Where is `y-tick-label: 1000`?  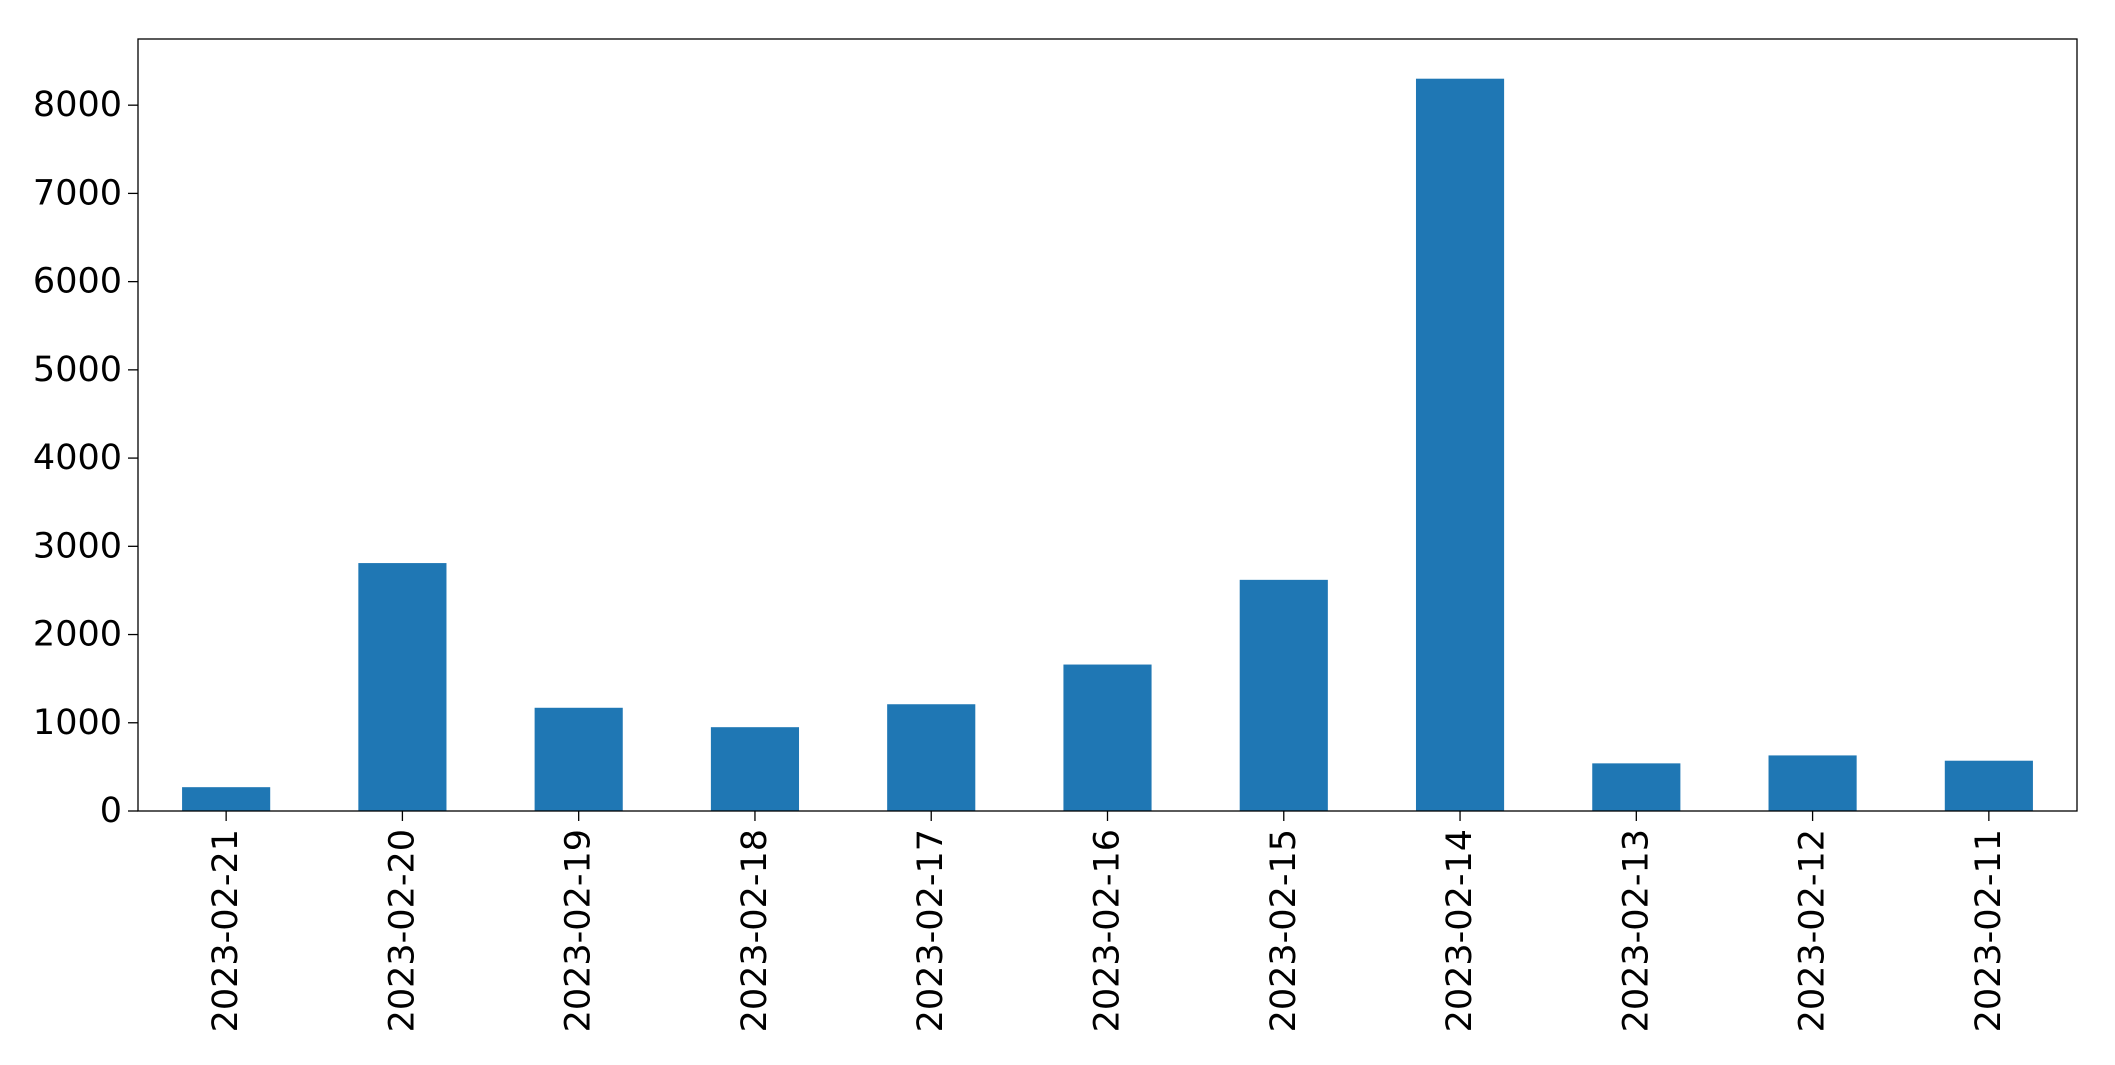
y-tick-label: 1000 is located at coordinates (77, 723).